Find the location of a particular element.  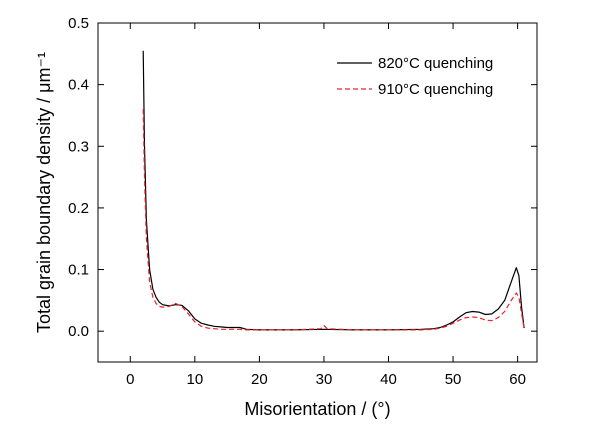

y-tick-label: 0.2 is located at coordinates (78, 208).